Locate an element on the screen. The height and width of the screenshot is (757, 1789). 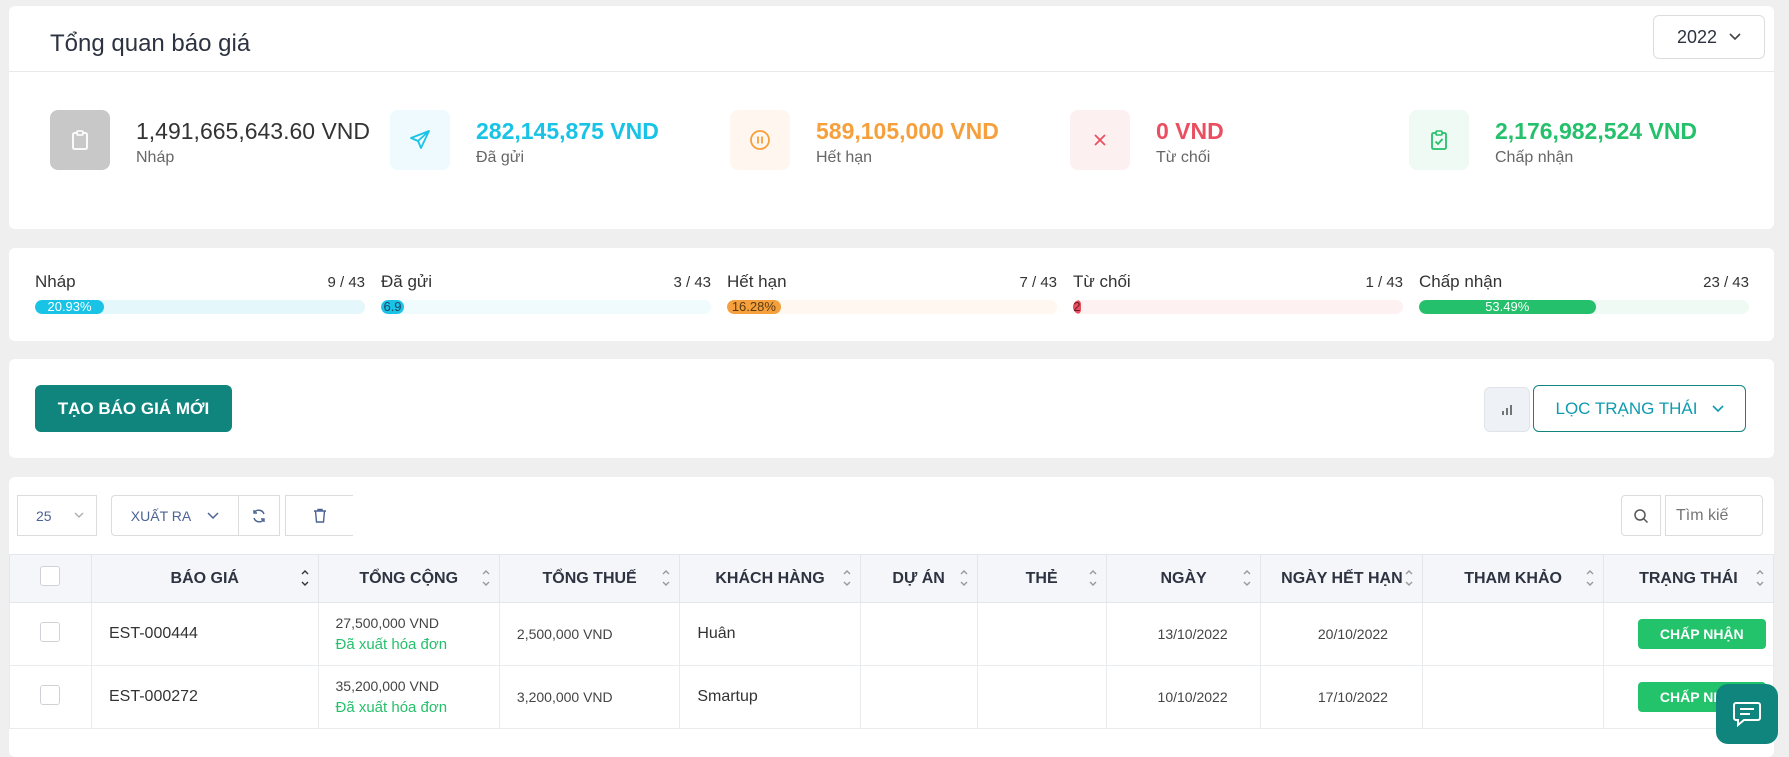
invoice-note: Đã xuất hóa đơn is located at coordinates (391, 644).